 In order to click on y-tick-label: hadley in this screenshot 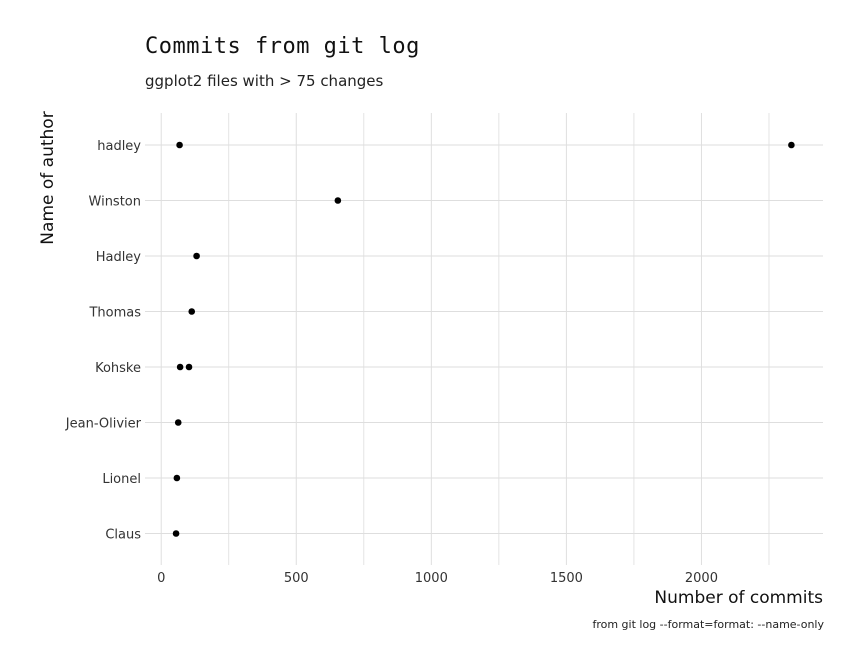, I will do `click(119, 146)`.